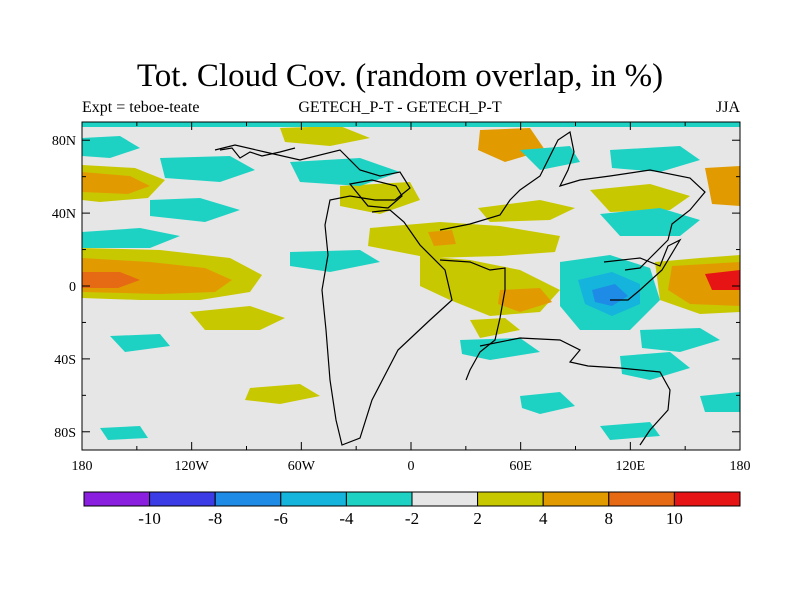 The image size is (800, 600). Describe the element at coordinates (149, 518) in the screenshot. I see `colorbar-label: -10` at that location.